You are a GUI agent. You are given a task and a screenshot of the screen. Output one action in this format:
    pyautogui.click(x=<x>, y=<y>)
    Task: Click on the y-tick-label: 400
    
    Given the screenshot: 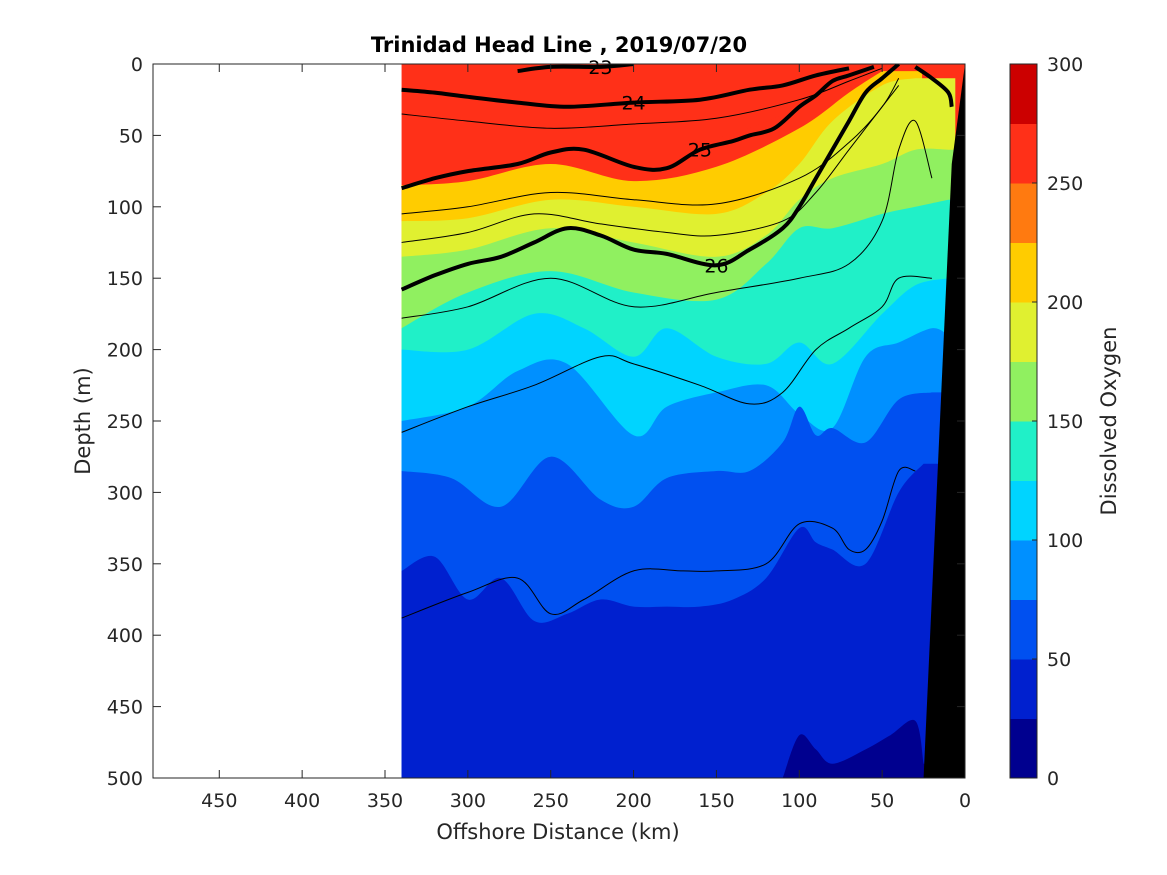 What is the action you would take?
    pyautogui.click(x=125, y=636)
    